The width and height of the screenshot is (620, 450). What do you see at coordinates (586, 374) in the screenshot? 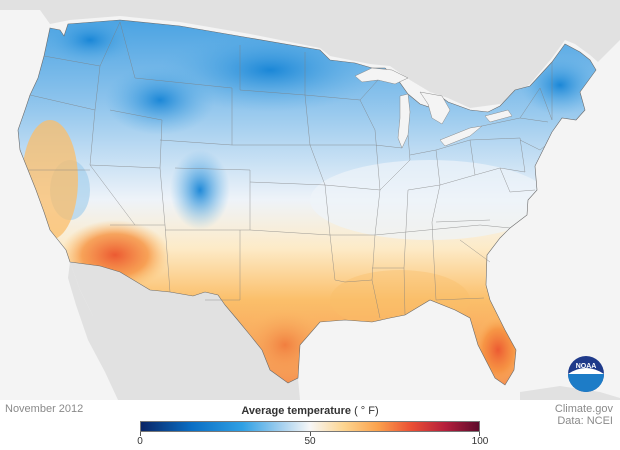
I see `noaa-logo: NOAA` at bounding box center [586, 374].